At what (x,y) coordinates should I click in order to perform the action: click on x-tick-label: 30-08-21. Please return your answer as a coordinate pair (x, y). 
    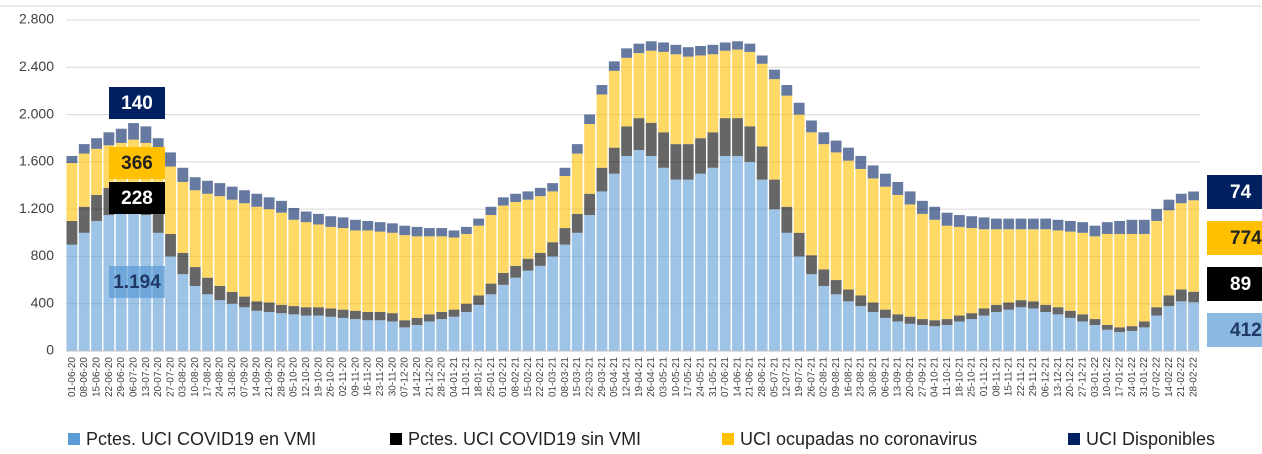
    Looking at the image, I should click on (873, 377).